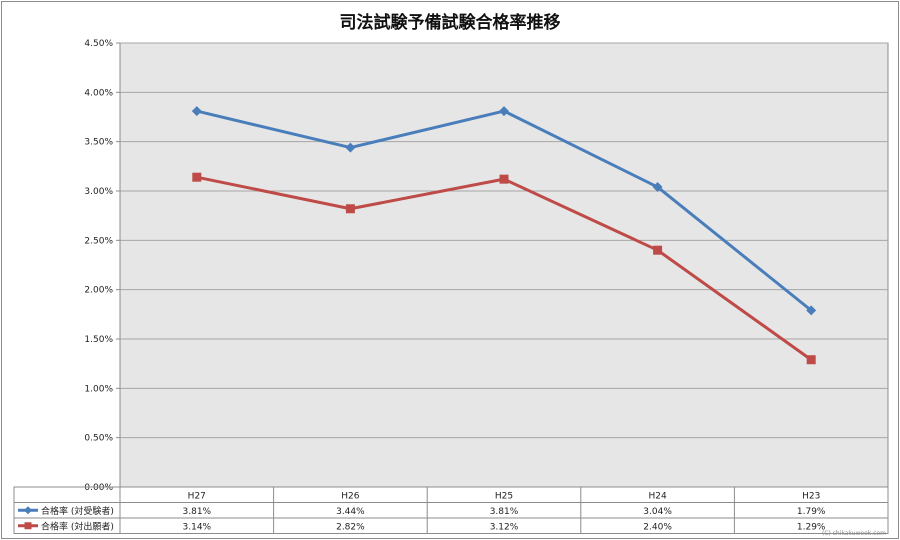  What do you see at coordinates (451, 510) in the screenshot?
I see `data-table-border` at bounding box center [451, 510].